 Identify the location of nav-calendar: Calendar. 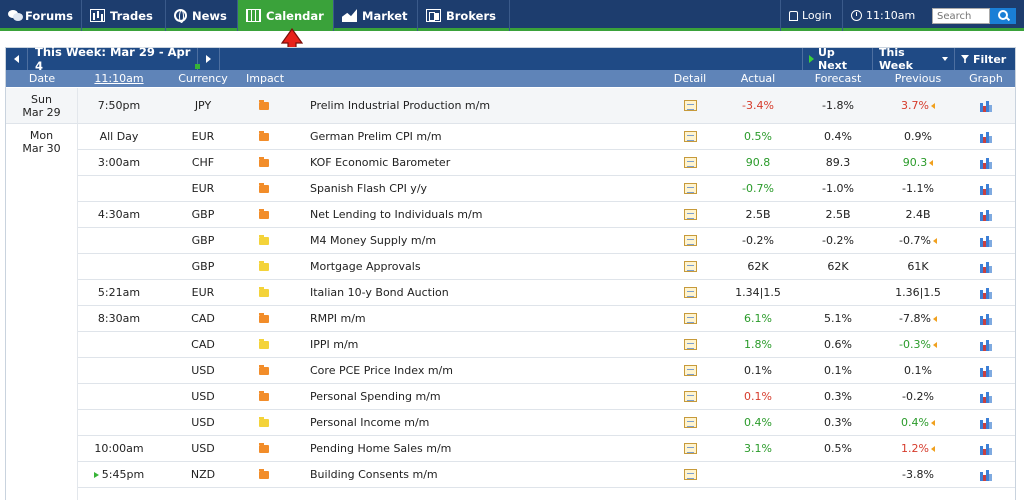
(286, 15).